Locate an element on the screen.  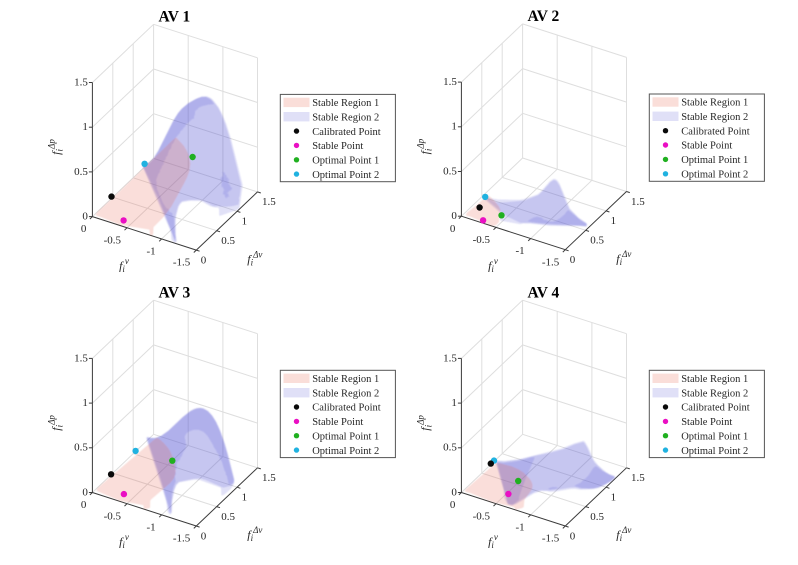
svg-text: AV 3 is located at coordinates (175, 293).